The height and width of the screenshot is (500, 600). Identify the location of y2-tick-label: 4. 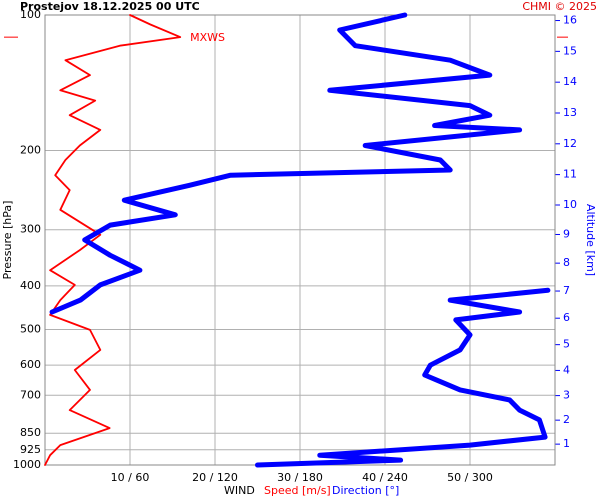
(566, 369).